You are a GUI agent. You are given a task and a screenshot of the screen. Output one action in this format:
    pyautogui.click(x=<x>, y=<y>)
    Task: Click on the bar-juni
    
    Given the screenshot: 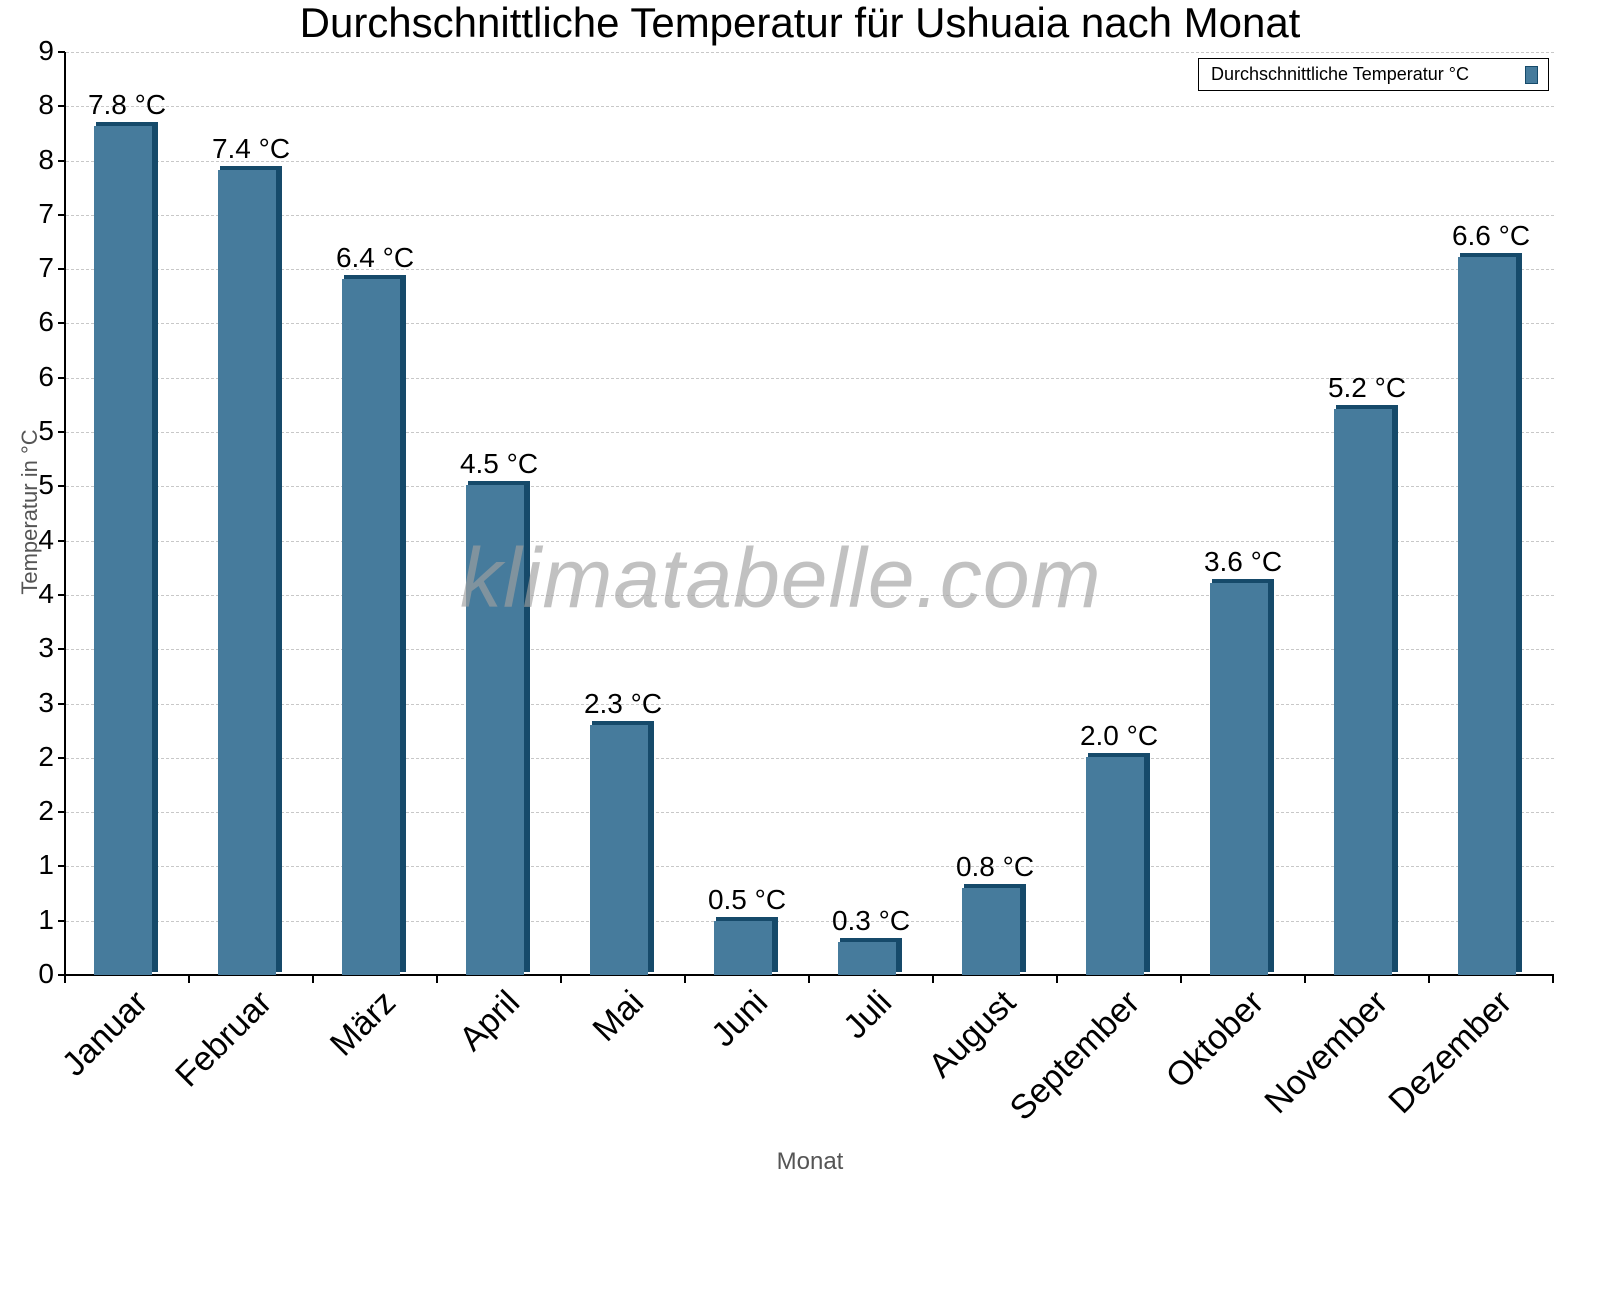 What is the action you would take?
    pyautogui.click(x=743, y=947)
    